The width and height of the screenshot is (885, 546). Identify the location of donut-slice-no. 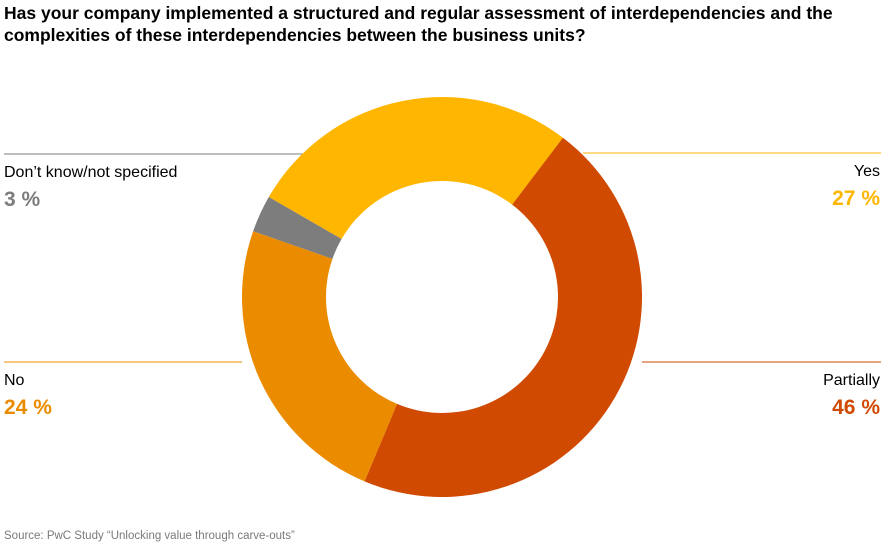
(319, 356).